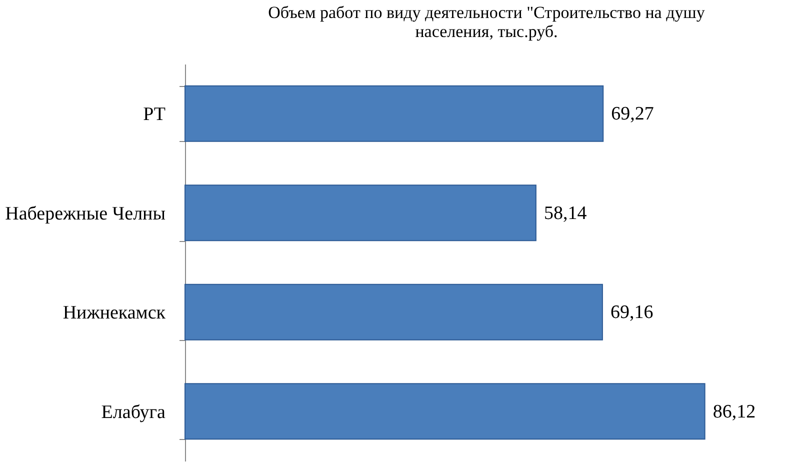 The width and height of the screenshot is (796, 465). I want to click on data-label: 69,16, so click(632, 313).